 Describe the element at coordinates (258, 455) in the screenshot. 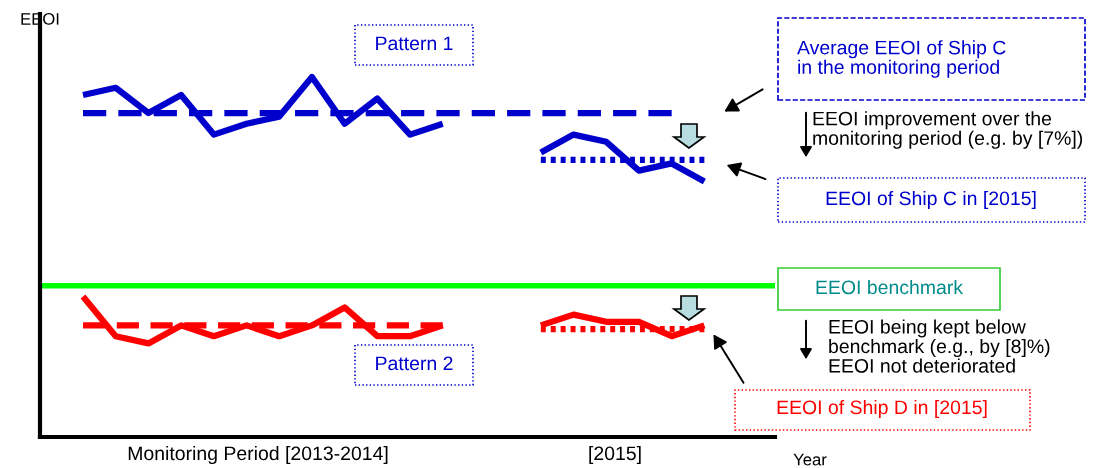

I see `text: Monitoring Period [2013-2014]` at that location.